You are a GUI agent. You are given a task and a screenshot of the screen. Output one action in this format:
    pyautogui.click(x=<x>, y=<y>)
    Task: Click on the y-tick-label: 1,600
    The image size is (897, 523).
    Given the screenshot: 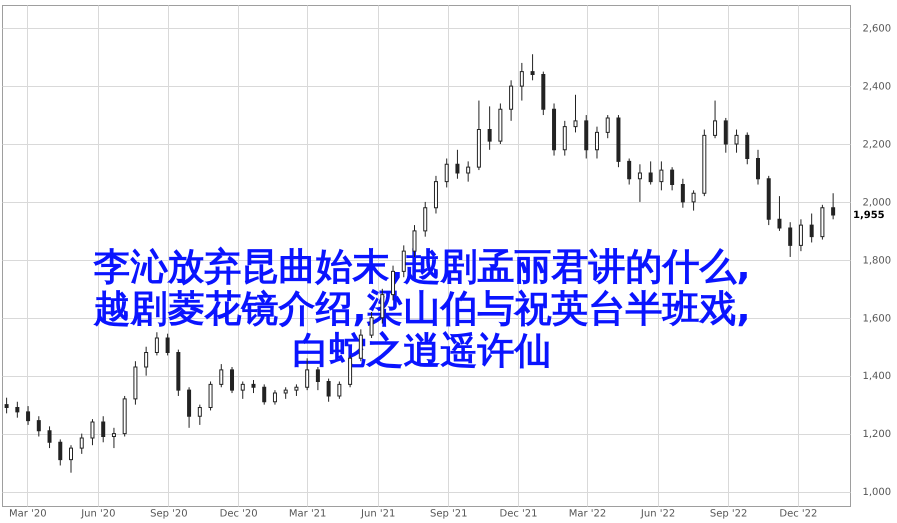 What is the action you would take?
    pyautogui.click(x=877, y=318)
    